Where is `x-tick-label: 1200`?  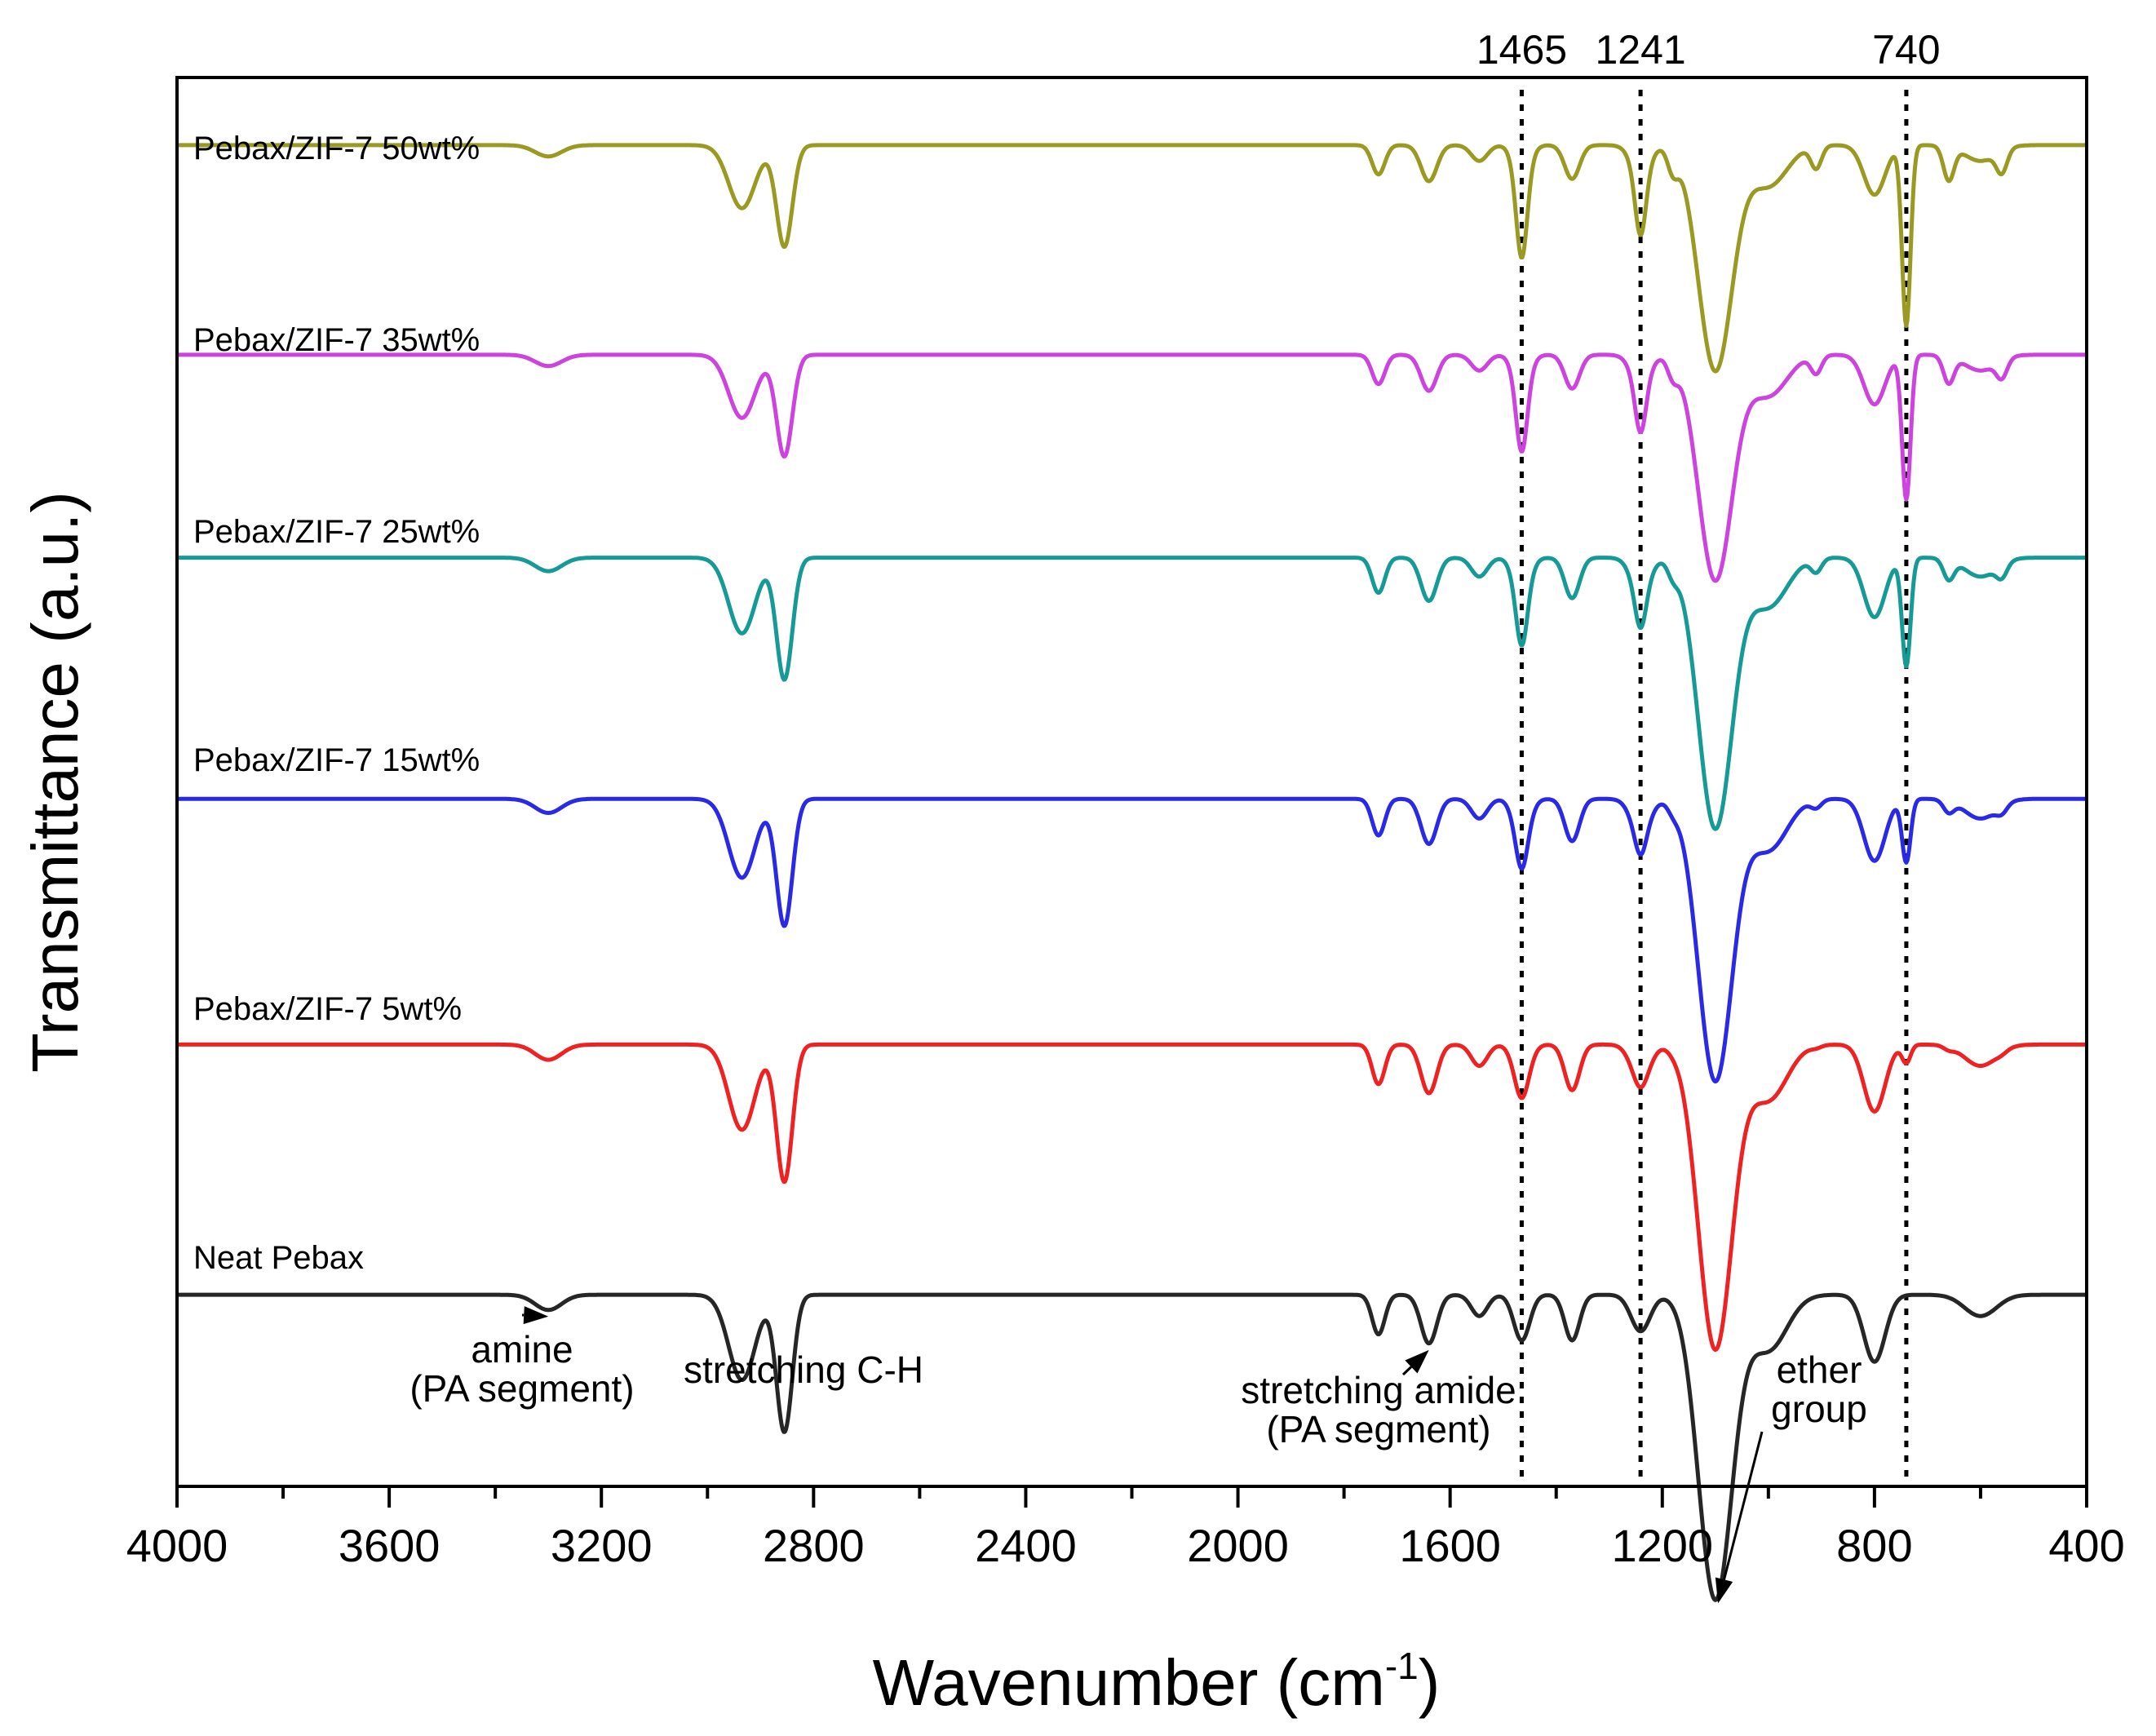 x-tick-label: 1200 is located at coordinates (1662, 1545).